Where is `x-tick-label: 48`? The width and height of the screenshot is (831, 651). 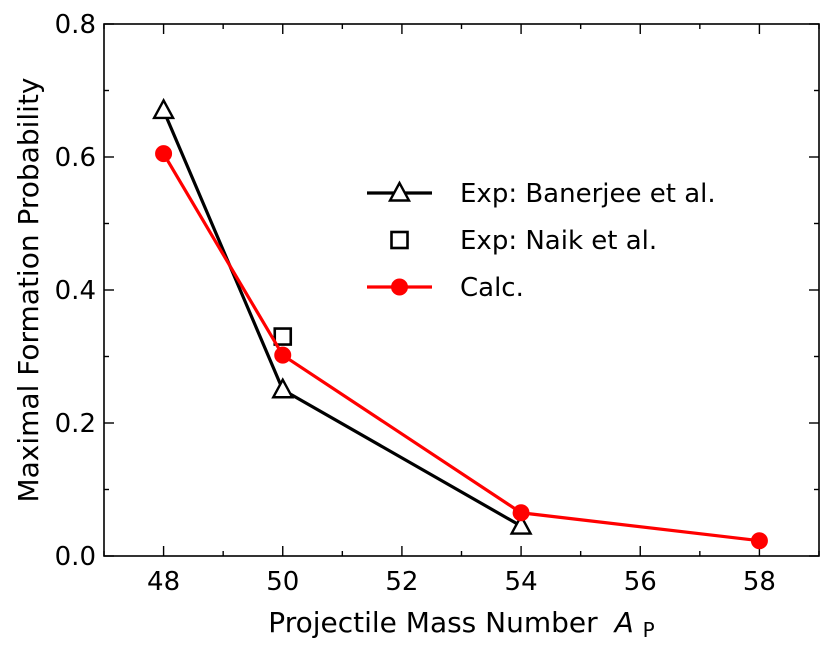 x-tick-label: 48 is located at coordinates (163, 582).